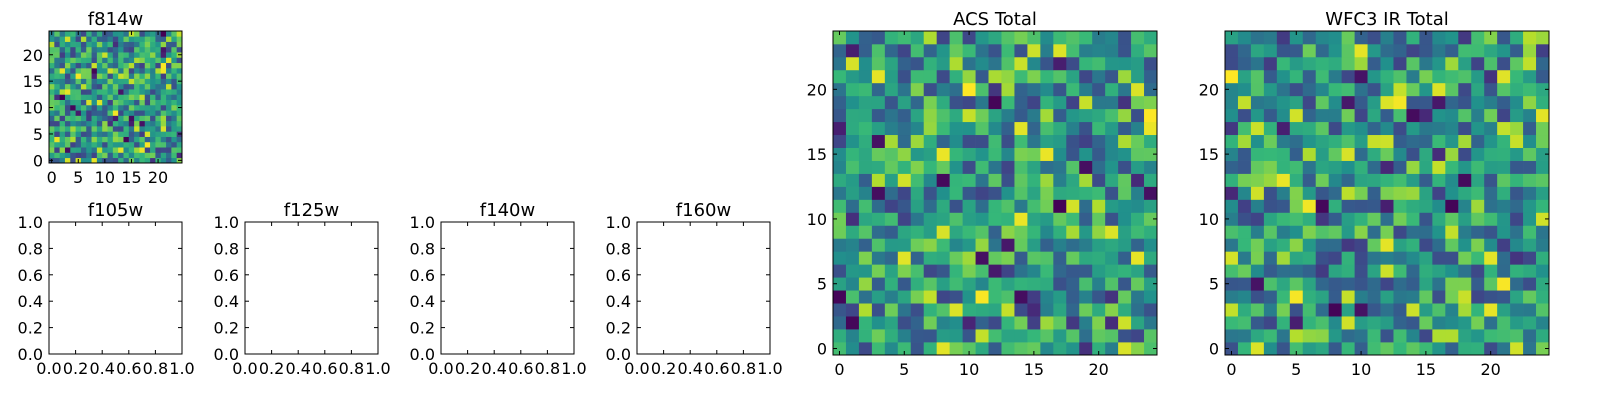 This screenshot has height=400, width=1600. I want to click on y-tick-label: 0.8, so click(226, 248).